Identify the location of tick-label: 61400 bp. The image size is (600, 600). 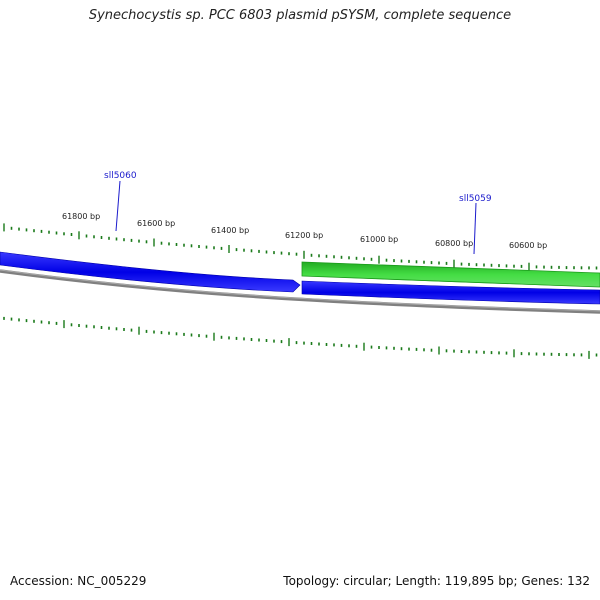
(230, 230).